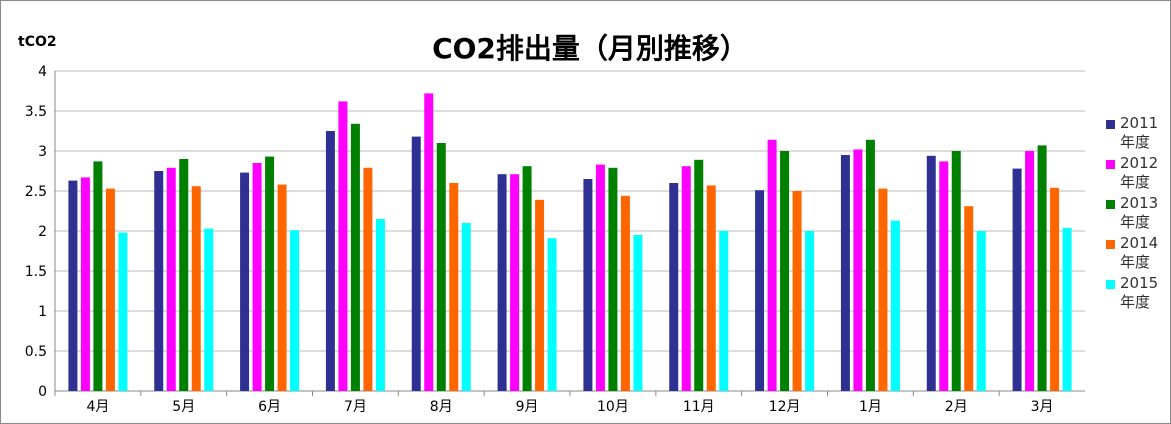  Describe the element at coordinates (36, 192) in the screenshot. I see `y-tick-label: 2.5` at that location.